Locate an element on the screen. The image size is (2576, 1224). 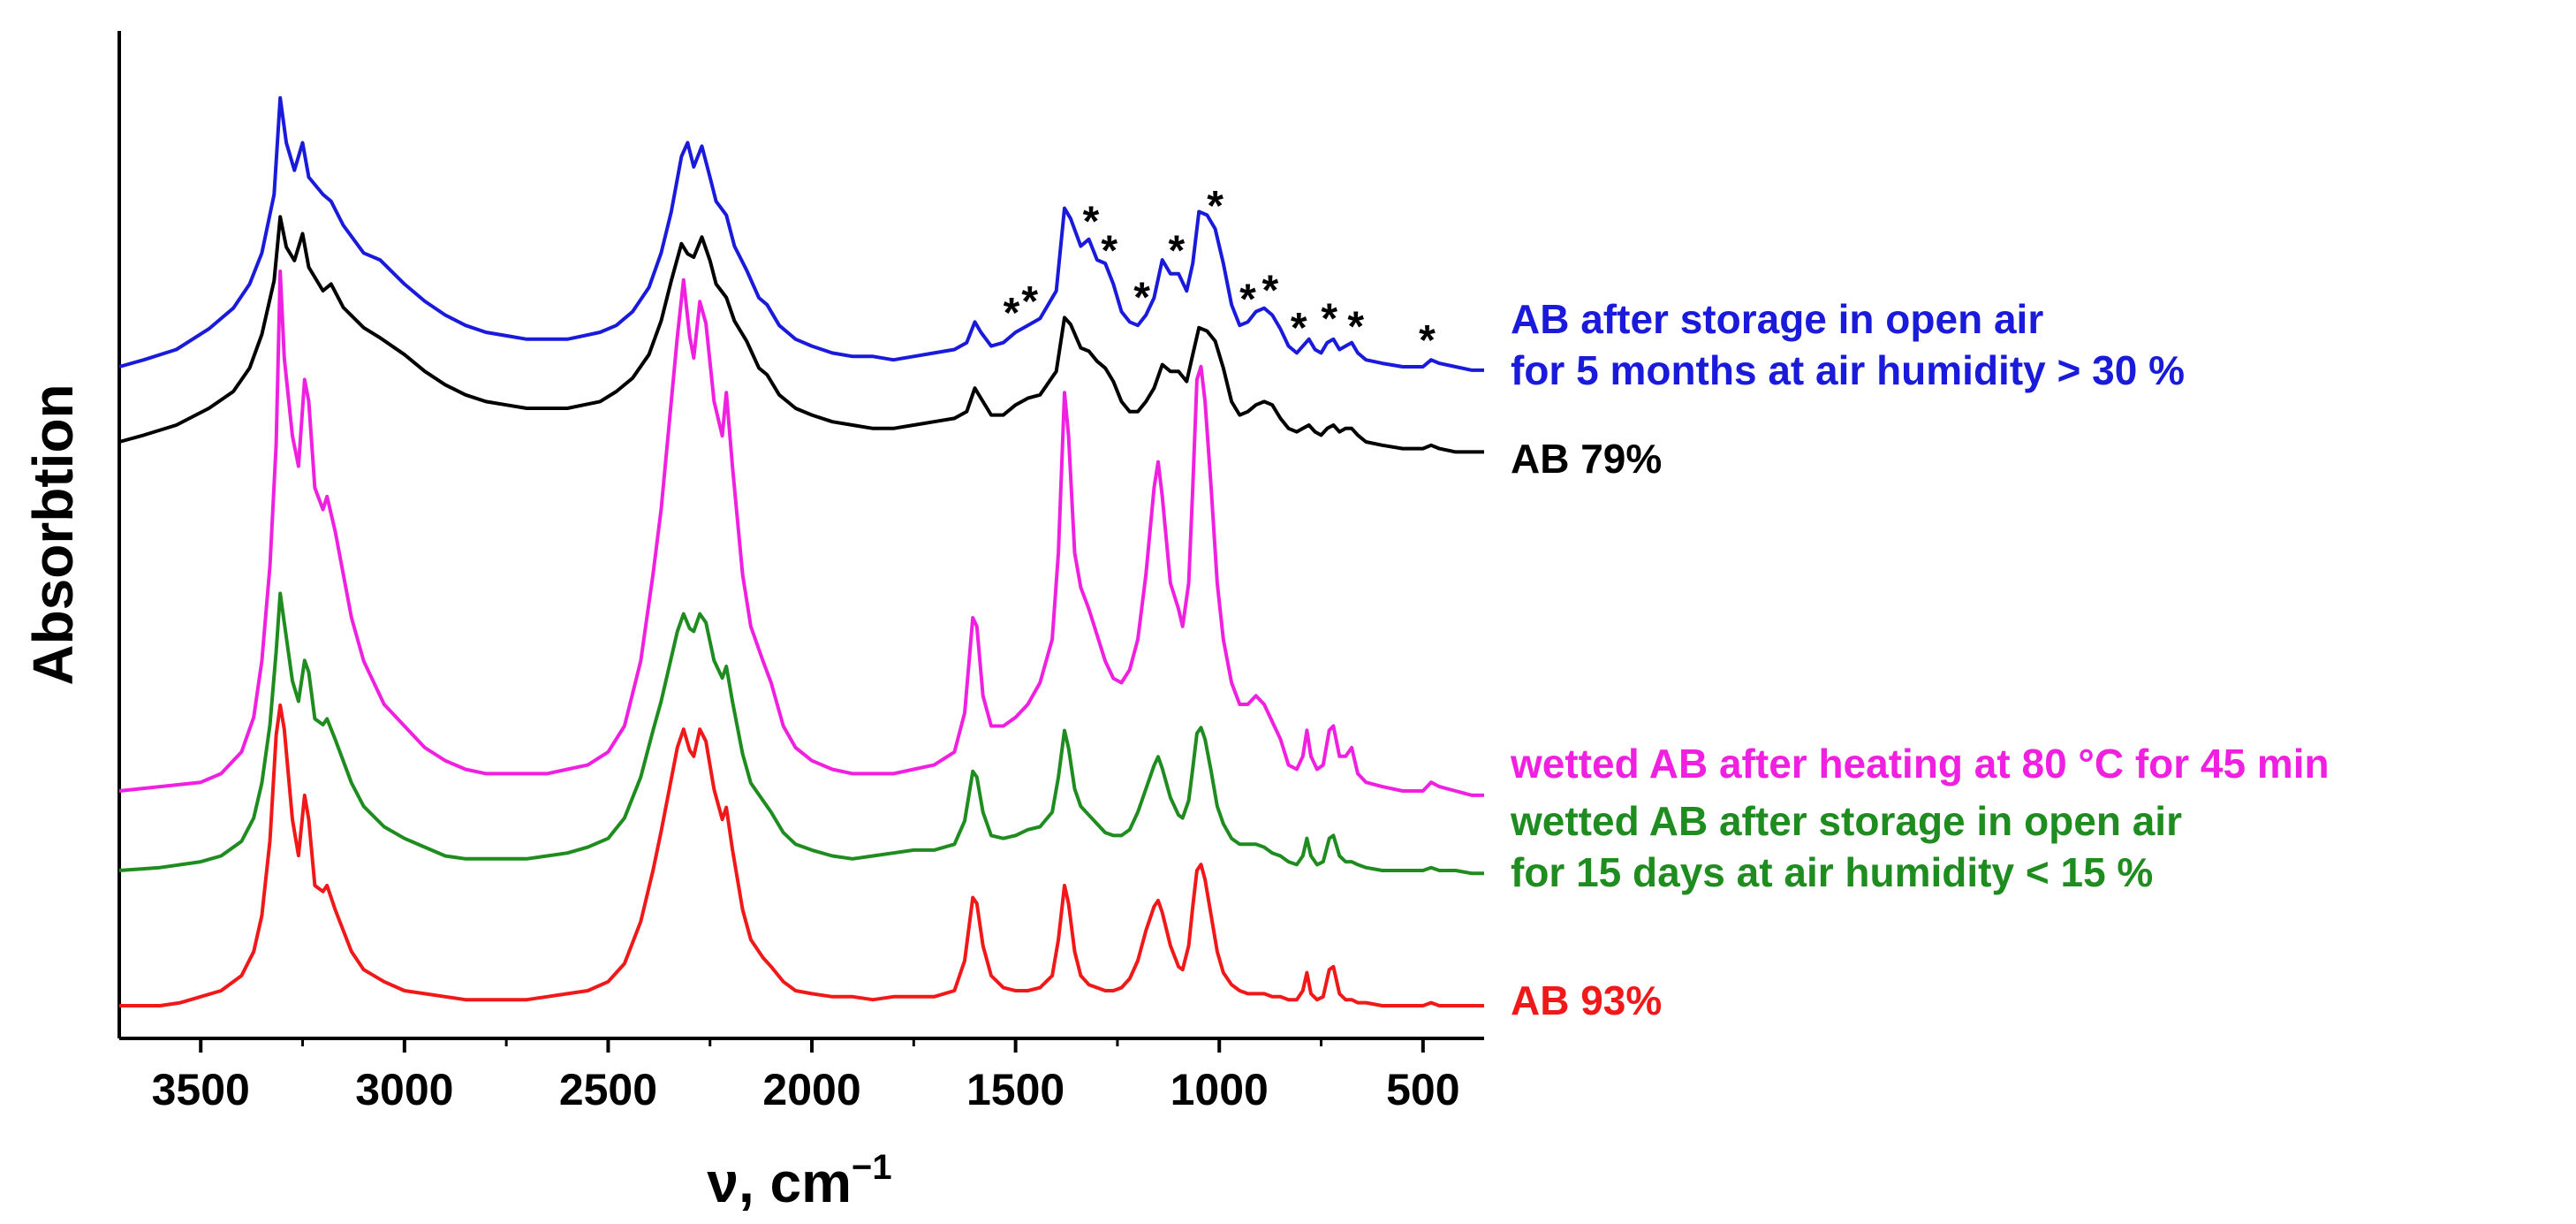
series-label-3: wetted AB after storage in open air is located at coordinates (1846, 821).